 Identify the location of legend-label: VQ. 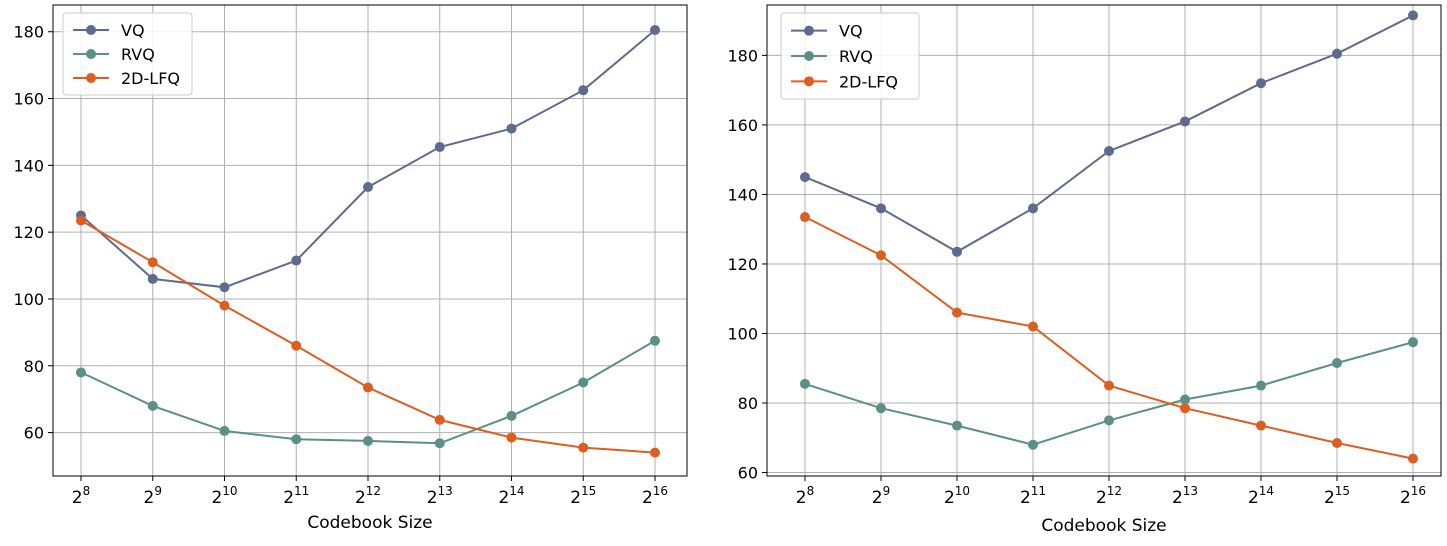
(133, 30).